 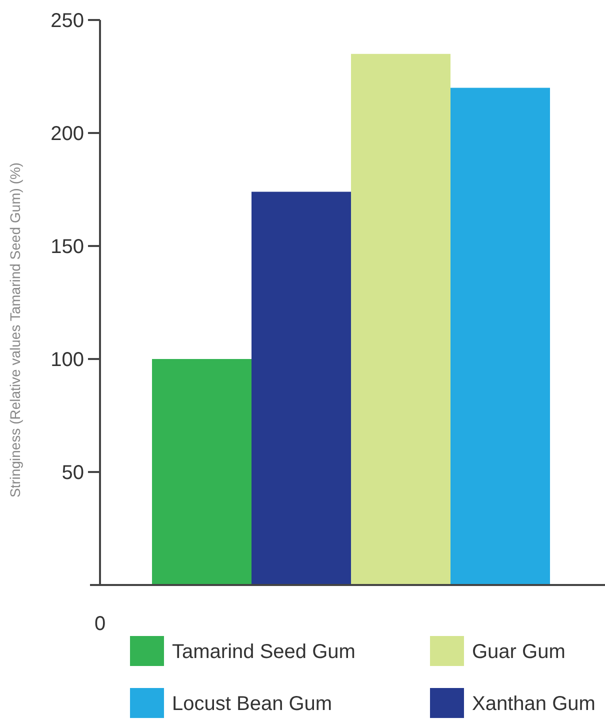 I want to click on y-tick-label: 250, so click(x=67, y=21).